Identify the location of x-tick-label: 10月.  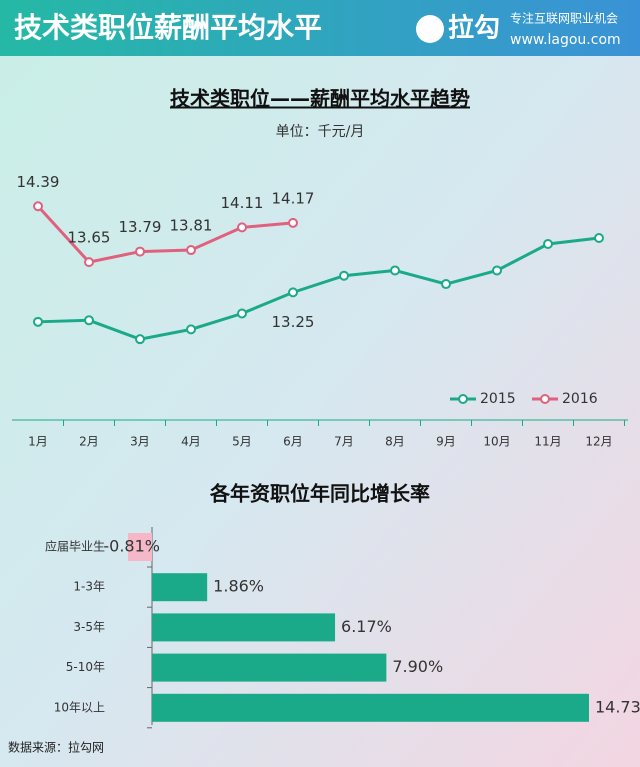
(496, 442).